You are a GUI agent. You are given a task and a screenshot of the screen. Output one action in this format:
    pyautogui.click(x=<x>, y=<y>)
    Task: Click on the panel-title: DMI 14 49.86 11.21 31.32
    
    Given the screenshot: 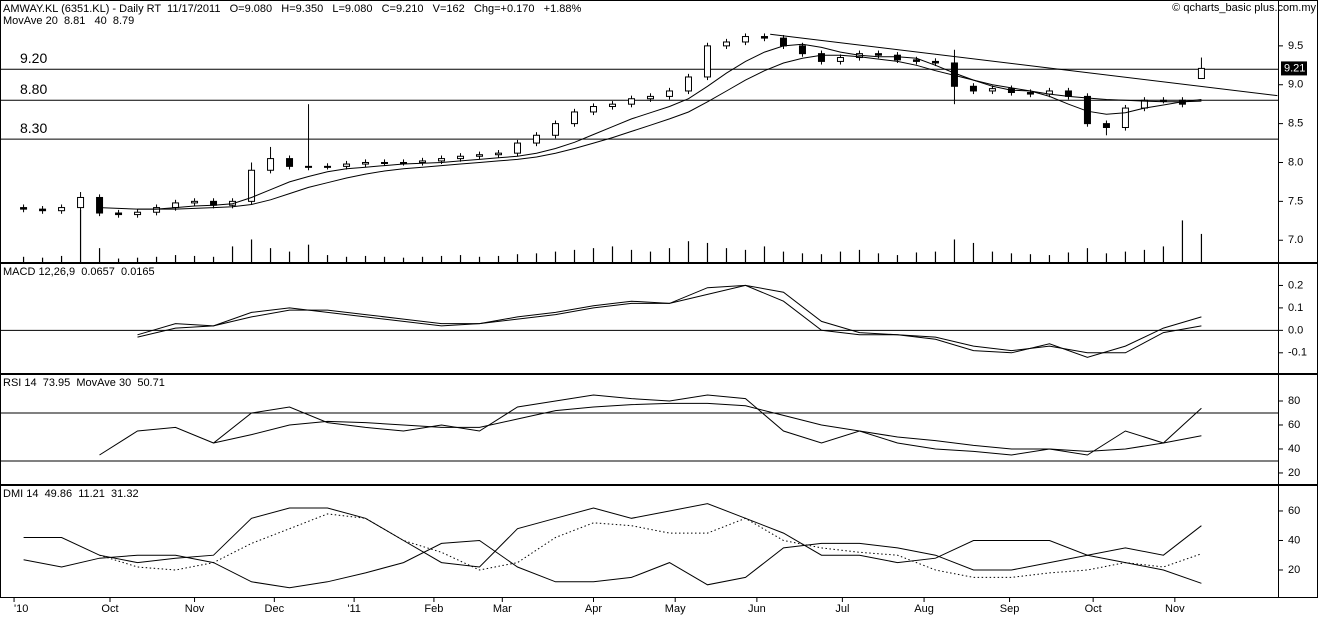 What is the action you would take?
    pyautogui.click(x=71, y=494)
    